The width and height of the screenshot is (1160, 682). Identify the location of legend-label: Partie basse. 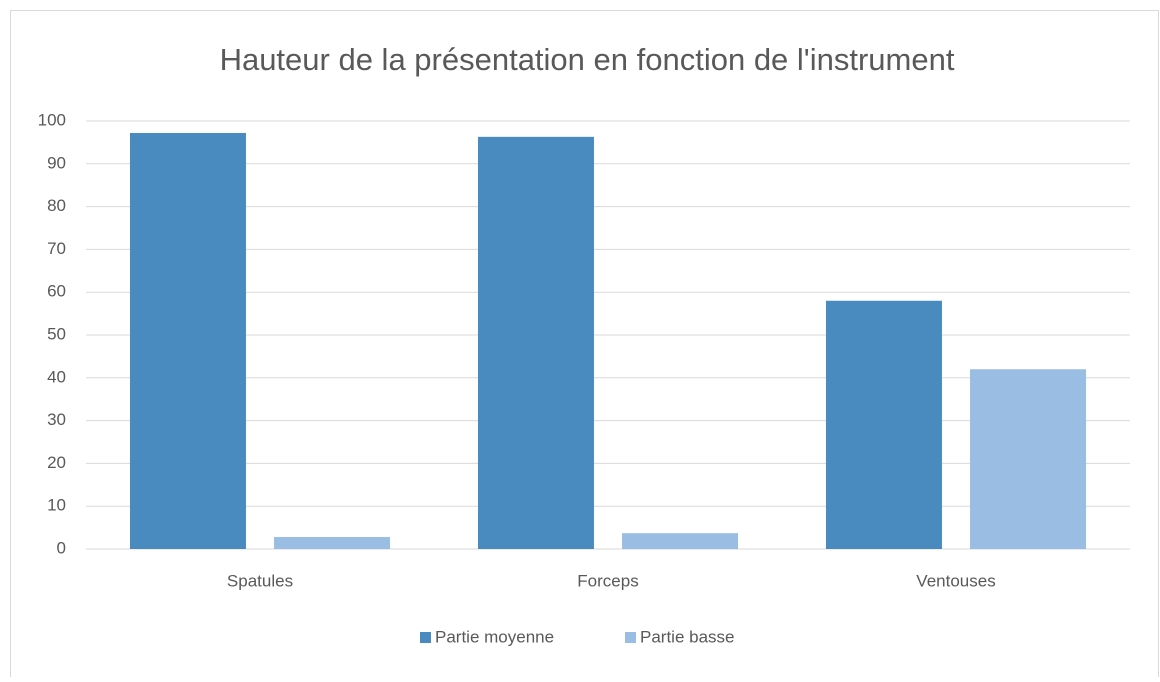
(687, 636).